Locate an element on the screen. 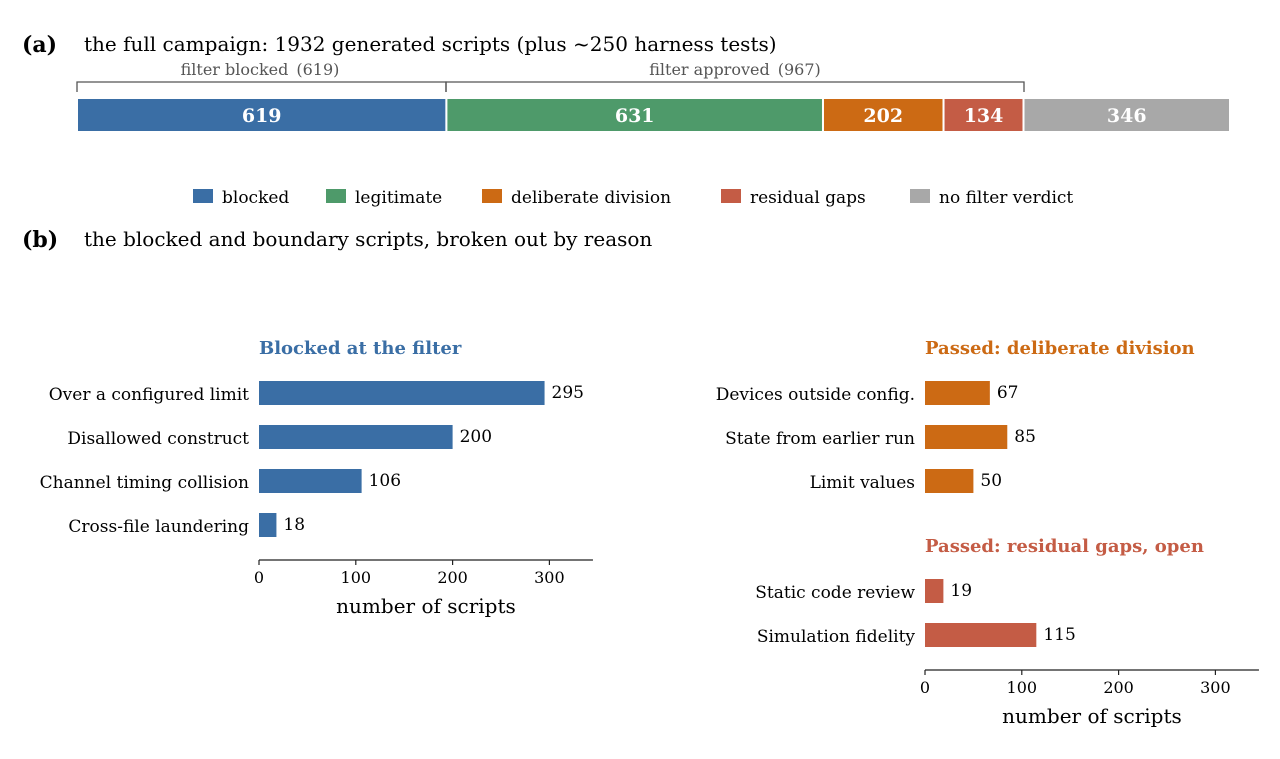  bar-static-code-review is located at coordinates (934, 591).